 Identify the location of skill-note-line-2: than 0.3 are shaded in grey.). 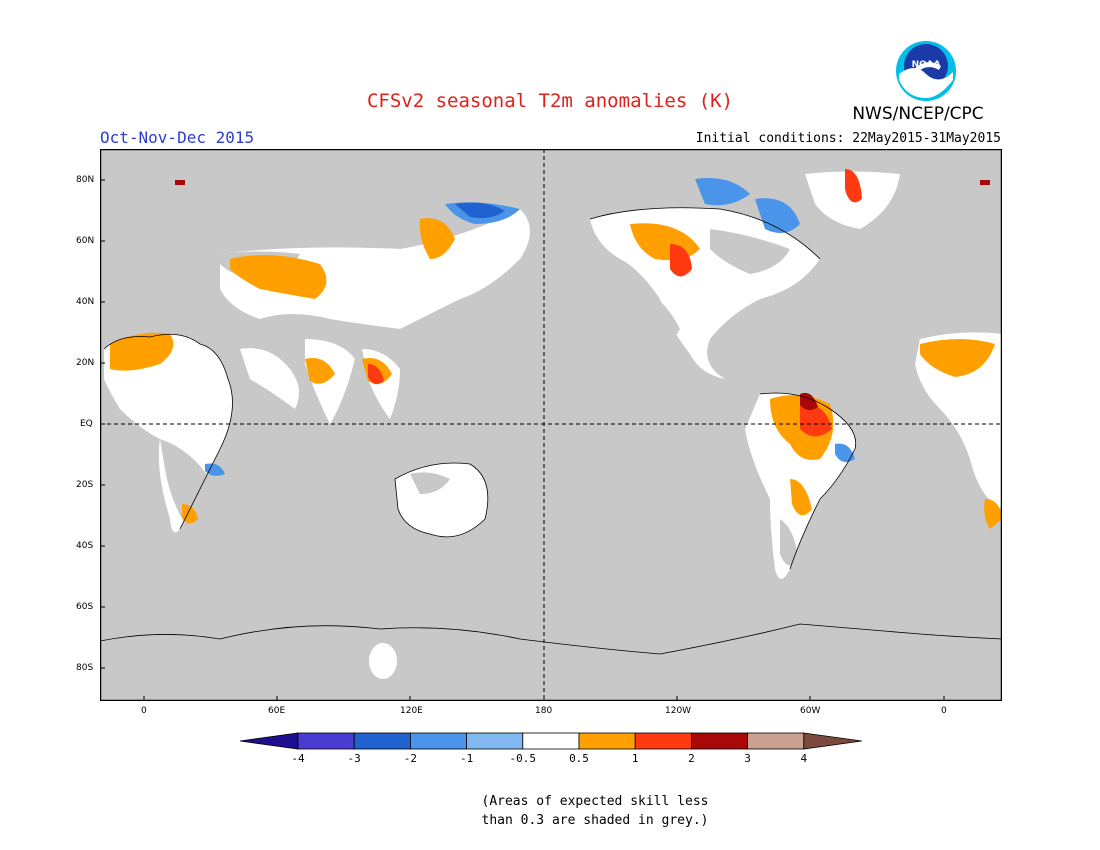
(595, 820).